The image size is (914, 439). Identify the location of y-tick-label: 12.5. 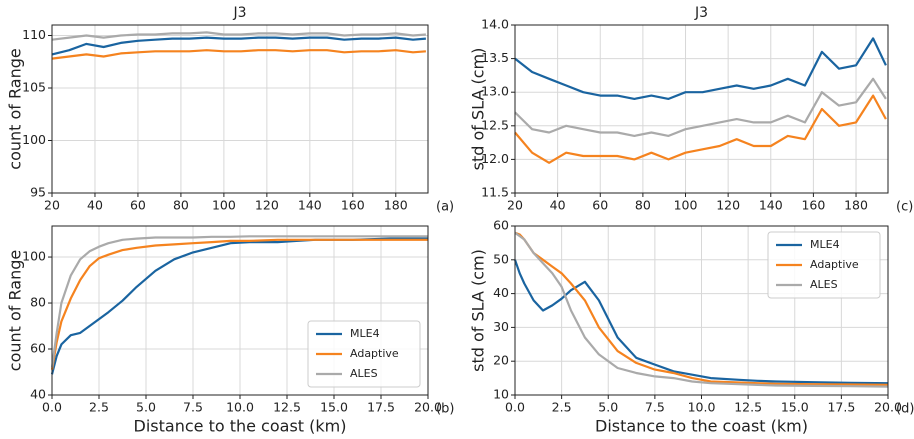
(495, 124).